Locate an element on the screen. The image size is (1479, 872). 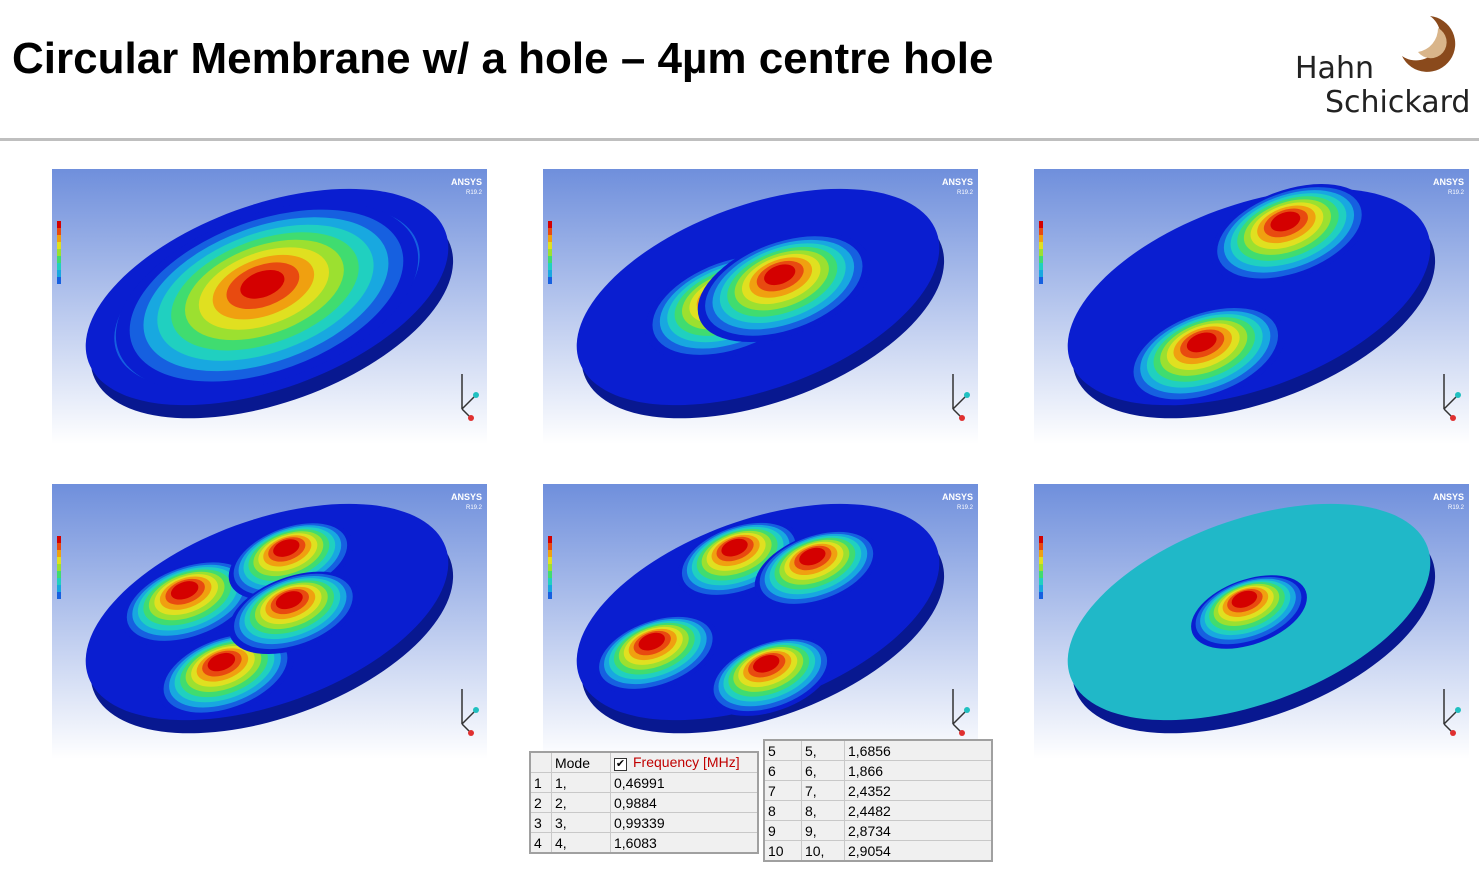
table-row: 5 5, 1,6856 is located at coordinates (878, 750).